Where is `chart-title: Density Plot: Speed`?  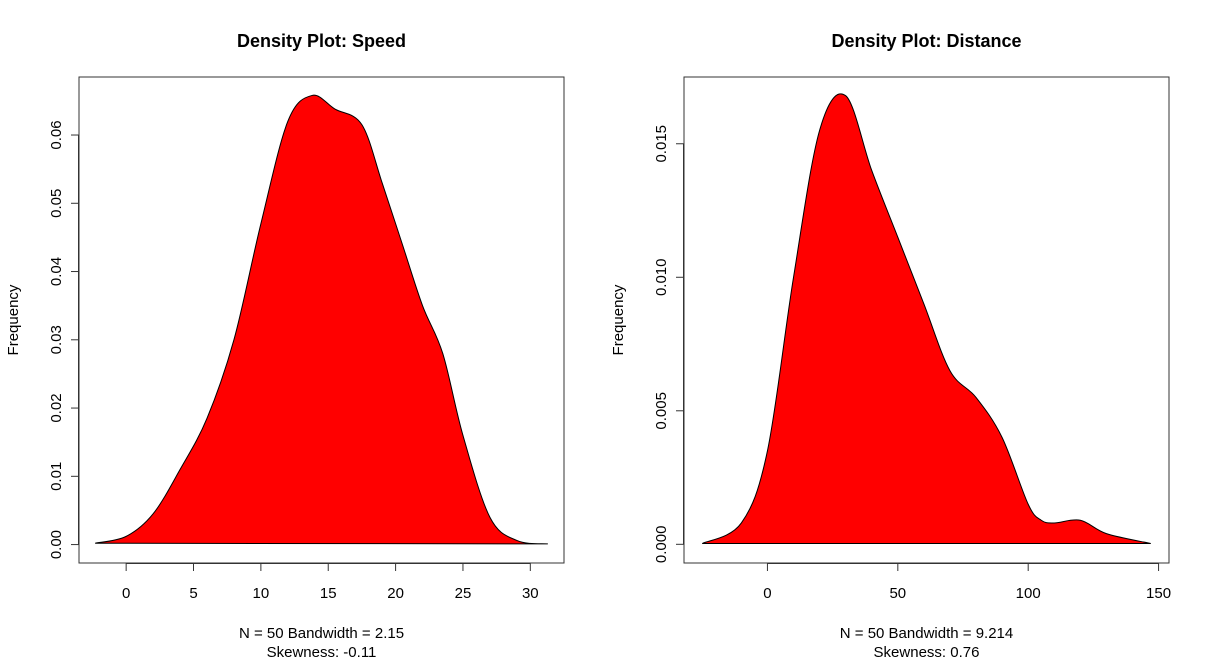 chart-title: Density Plot: Speed is located at coordinates (321, 41).